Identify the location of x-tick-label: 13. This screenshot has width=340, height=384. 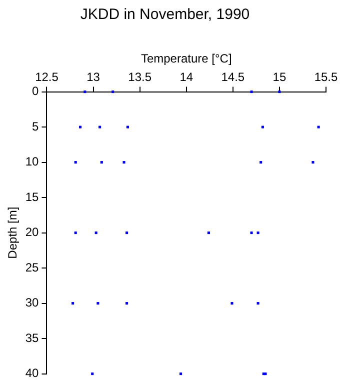
(93, 77).